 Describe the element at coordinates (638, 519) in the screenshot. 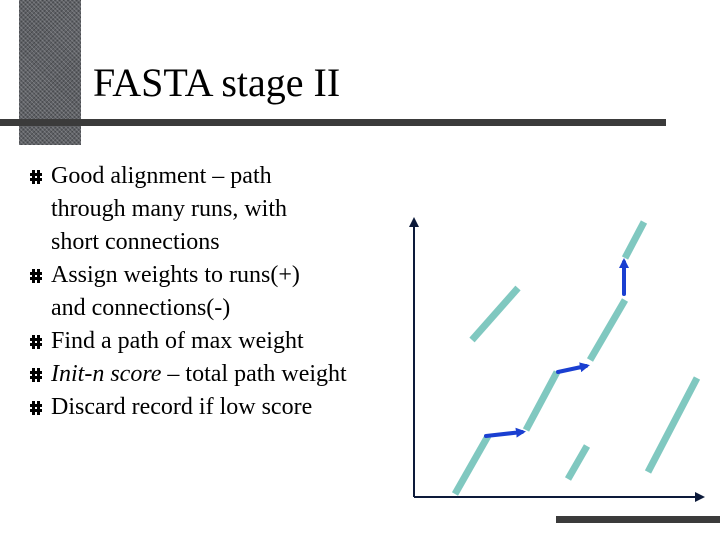

I see `footer-rule` at that location.